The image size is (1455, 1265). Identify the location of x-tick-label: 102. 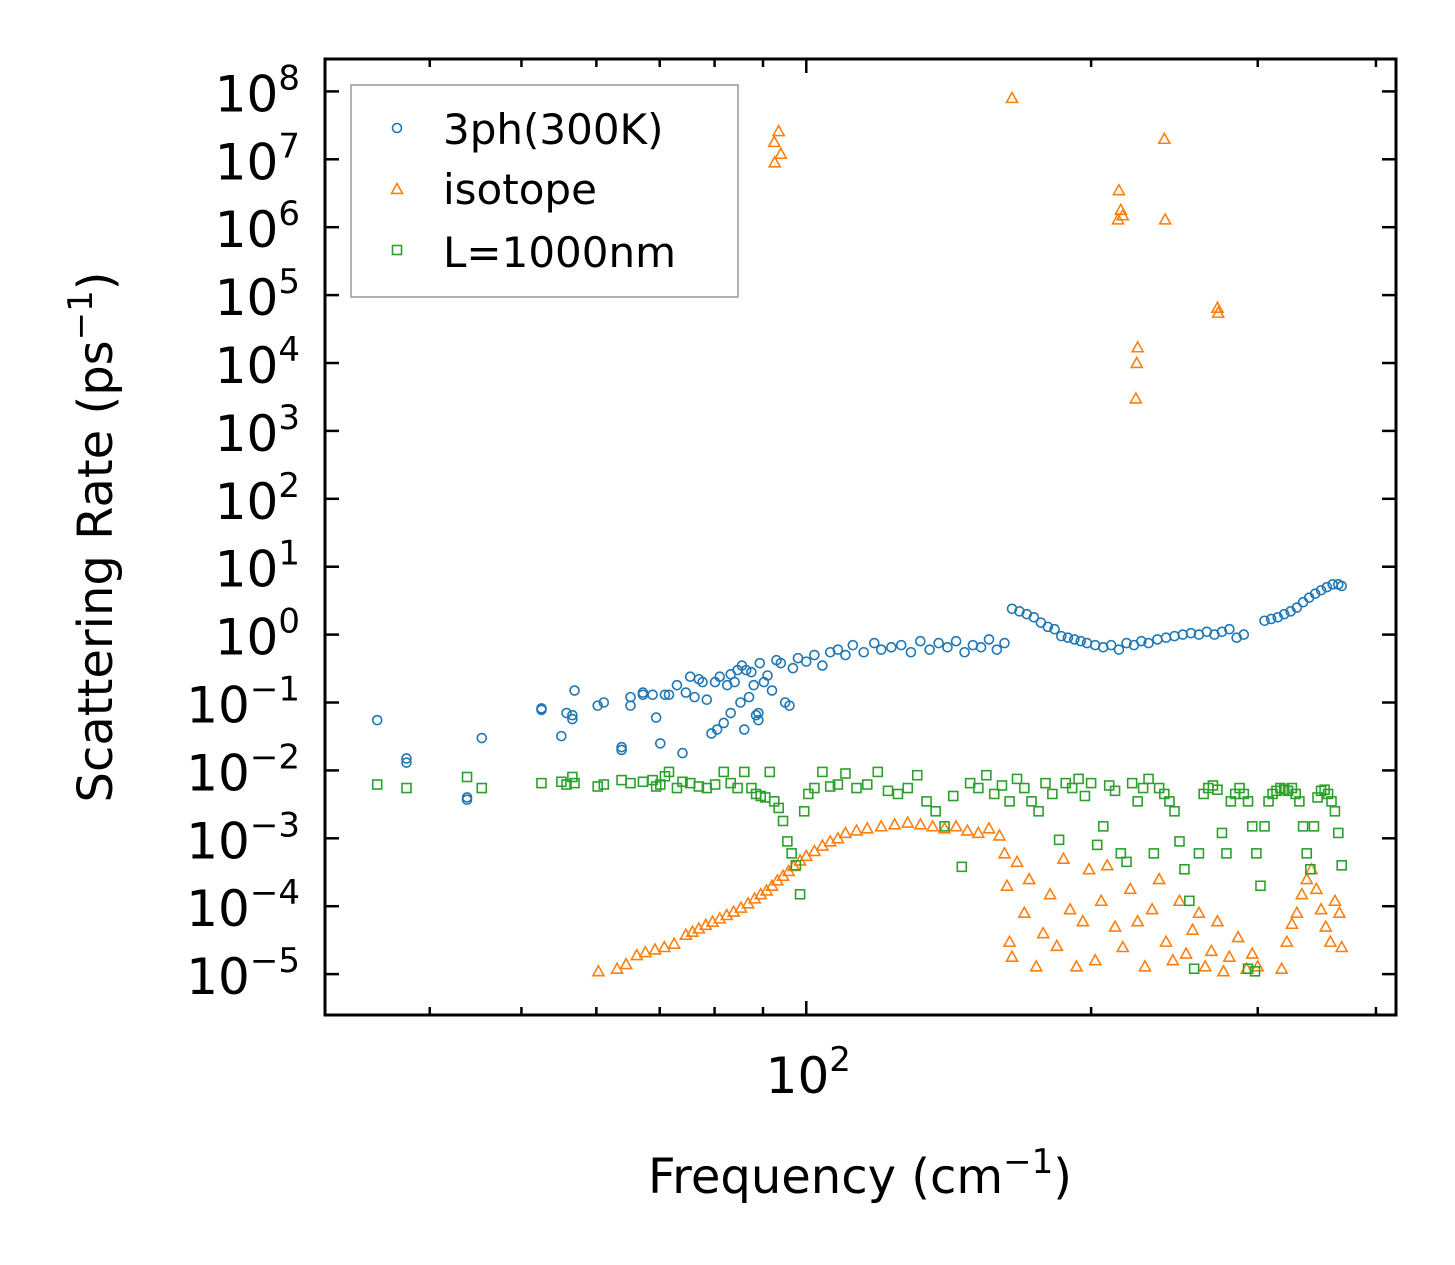
(808, 1072).